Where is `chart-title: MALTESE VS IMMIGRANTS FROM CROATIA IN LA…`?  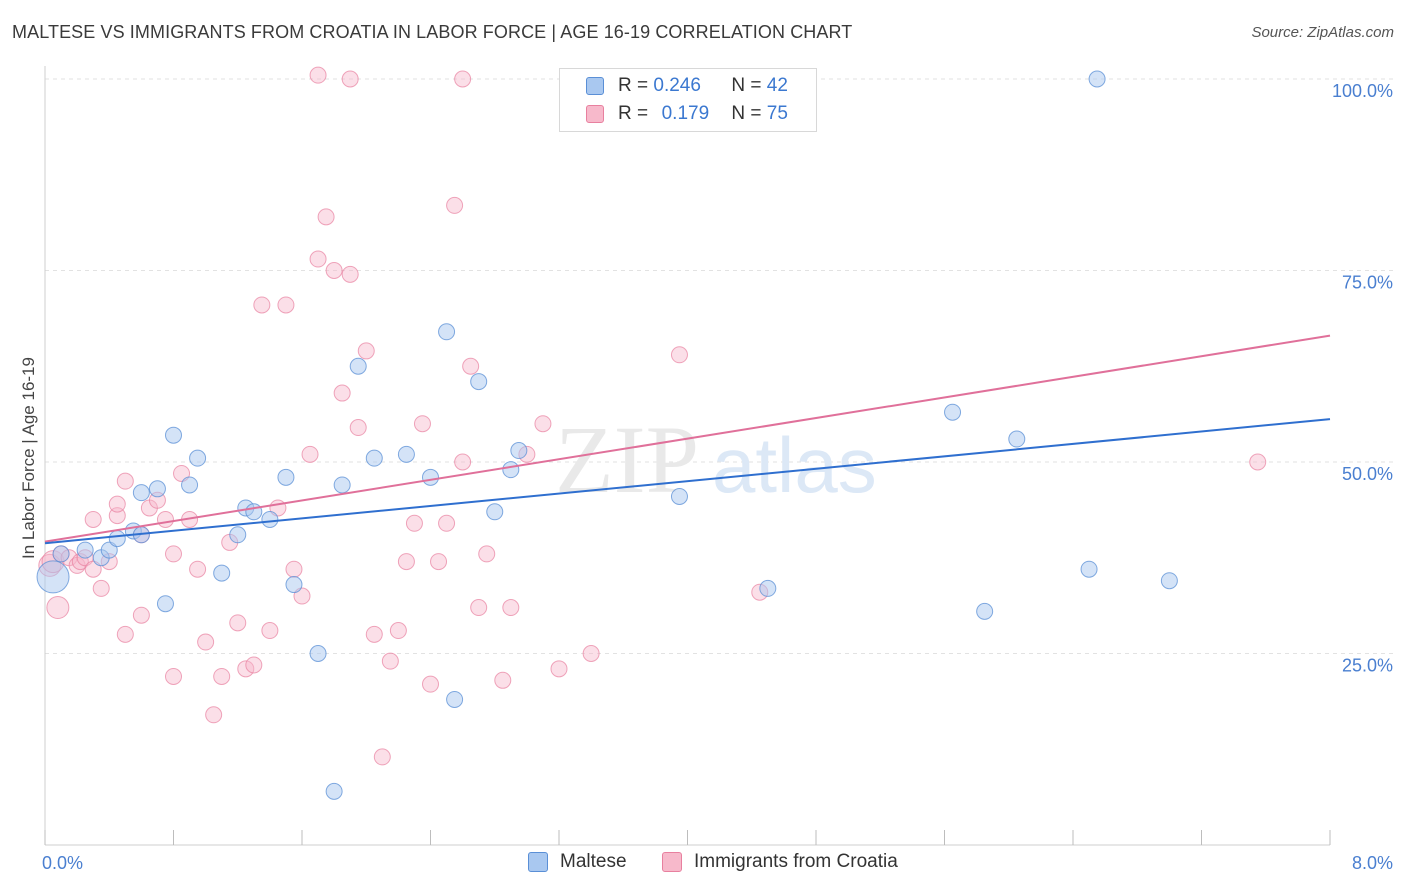
chart-title: MALTESE VS IMMIGRANTS FROM CROATIA IN LA… is located at coordinates (432, 32).